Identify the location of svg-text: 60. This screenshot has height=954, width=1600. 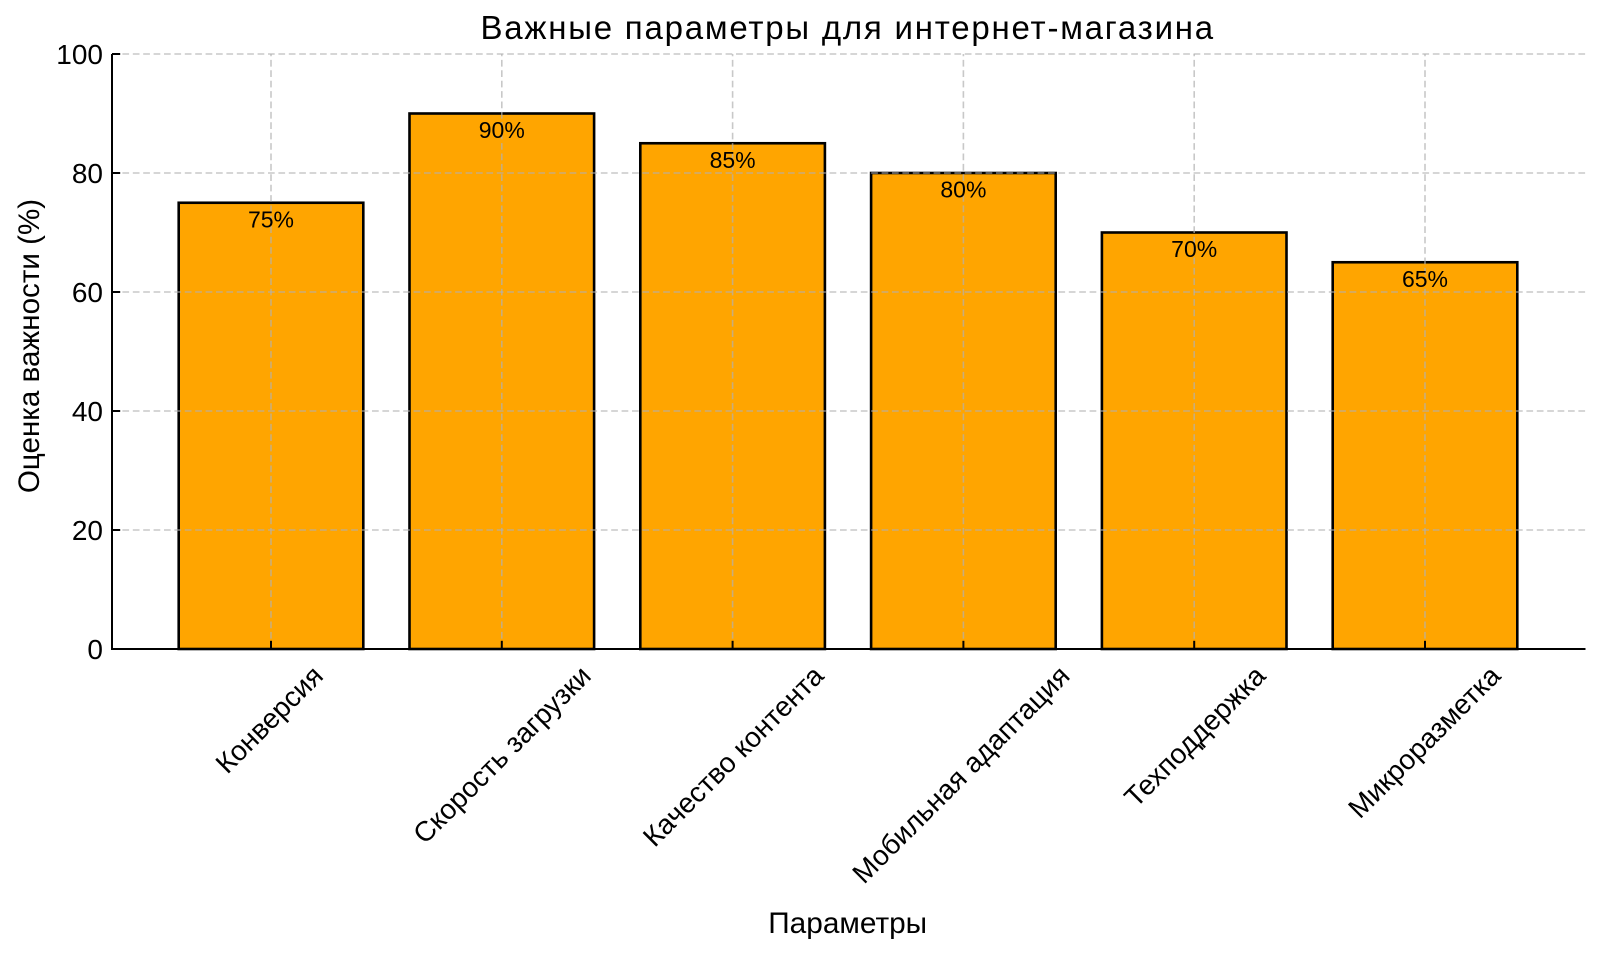
(87, 292).